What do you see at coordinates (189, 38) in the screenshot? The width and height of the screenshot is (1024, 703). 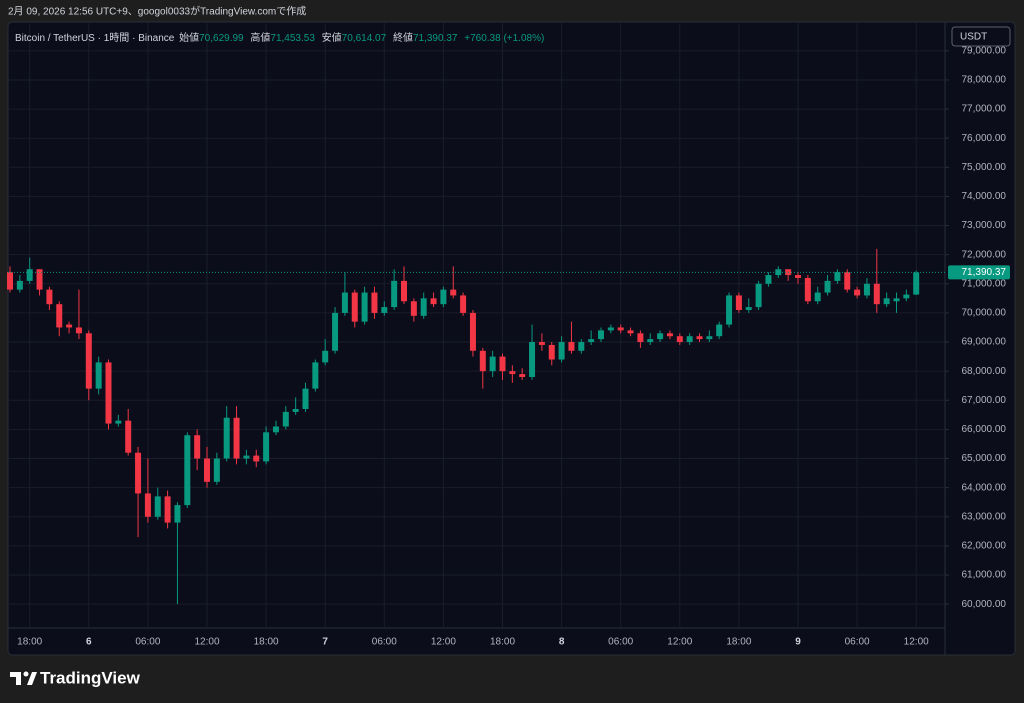 I see `open-label: 始値` at bounding box center [189, 38].